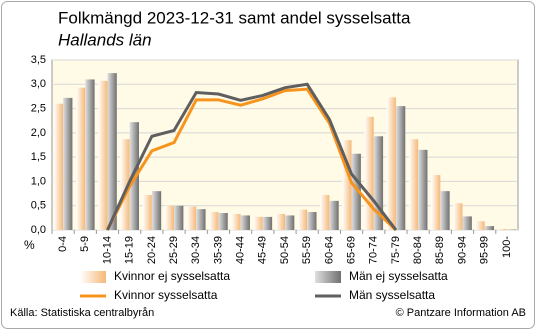 The image size is (536, 335). I want to click on x-tick-label: 10-14, so click(107, 250).